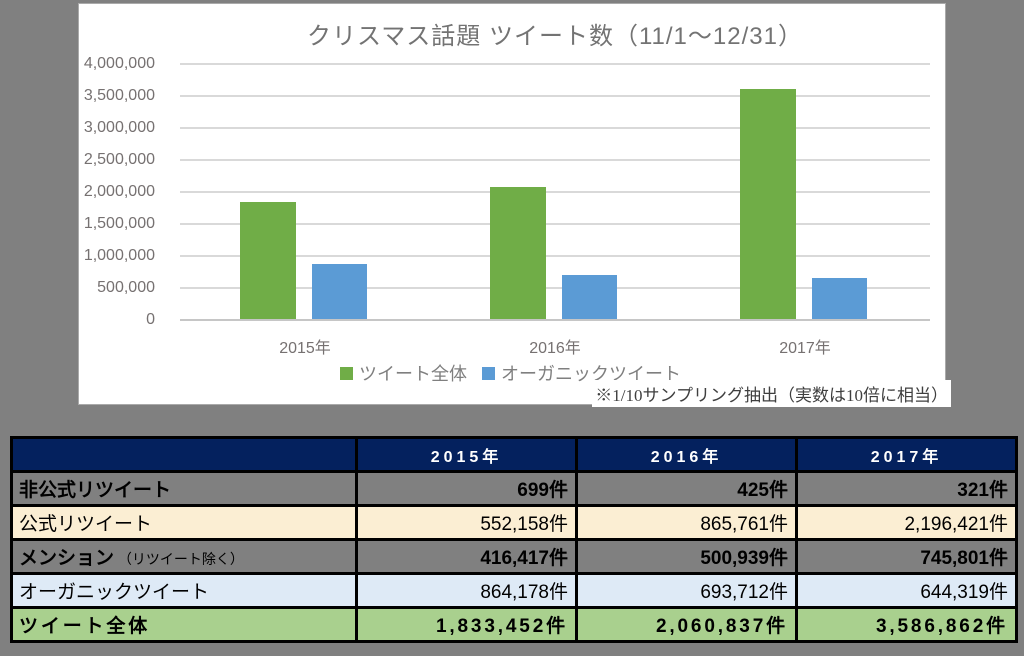 The image size is (1024, 656). What do you see at coordinates (768, 204) in the screenshot?
I see `bar-total-2017年` at bounding box center [768, 204].